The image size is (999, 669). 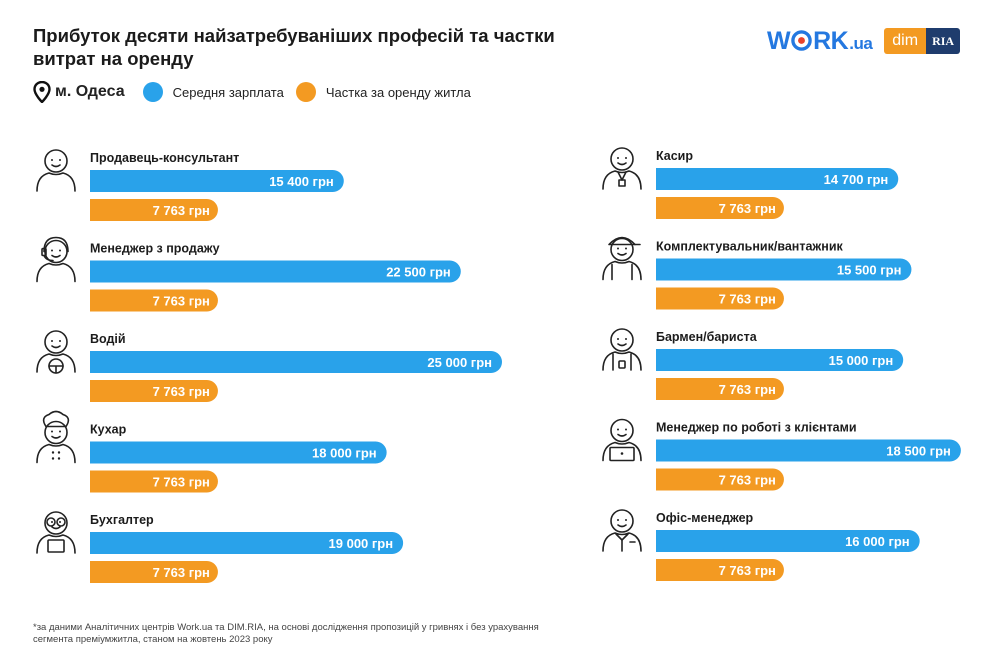 I want to click on profession-row: Менеджер з продажу 22 500 грн 7 763 грн, so click(x=248, y=274).